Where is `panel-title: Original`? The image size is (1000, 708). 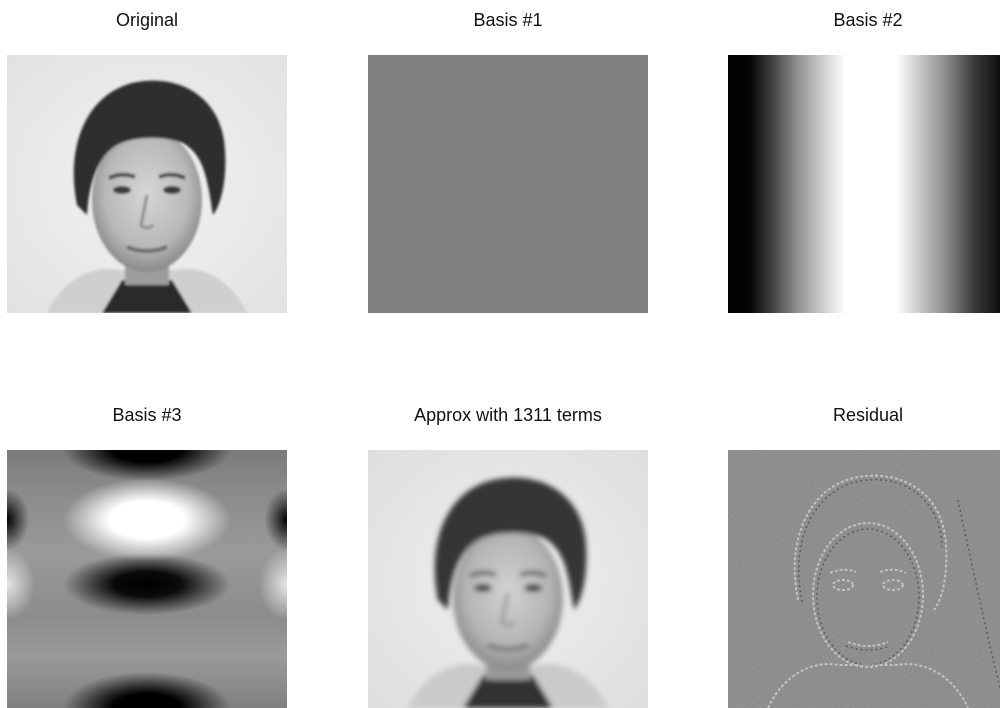 panel-title: Original is located at coordinates (147, 20).